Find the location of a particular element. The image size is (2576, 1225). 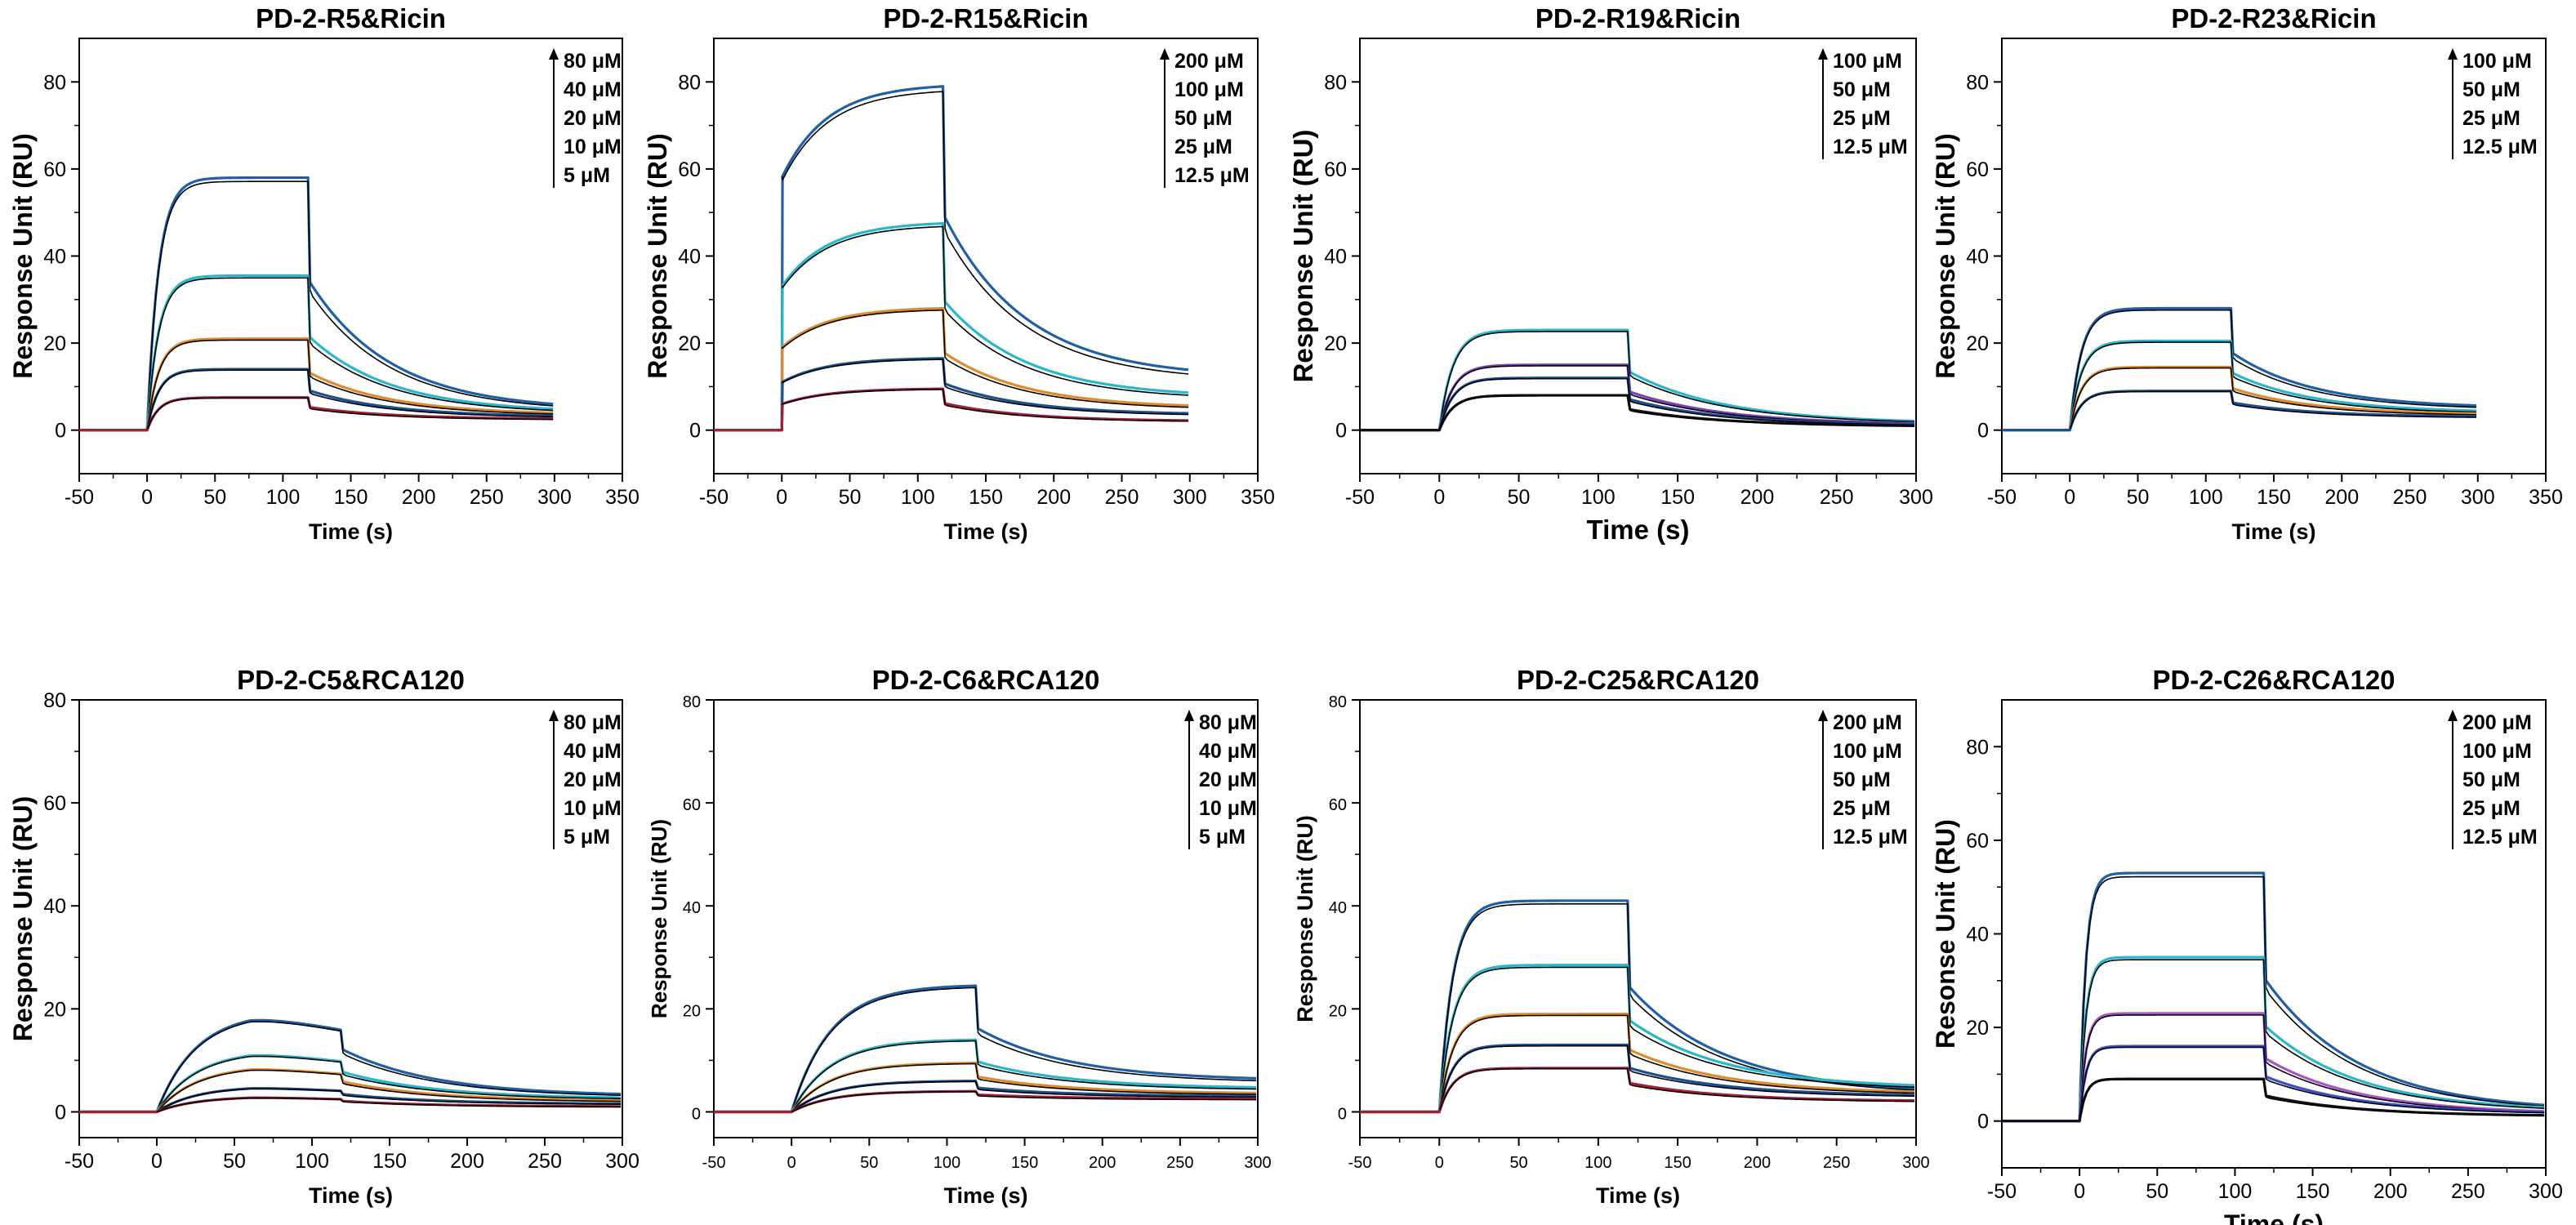

legend-item: 5 μM is located at coordinates (587, 175).